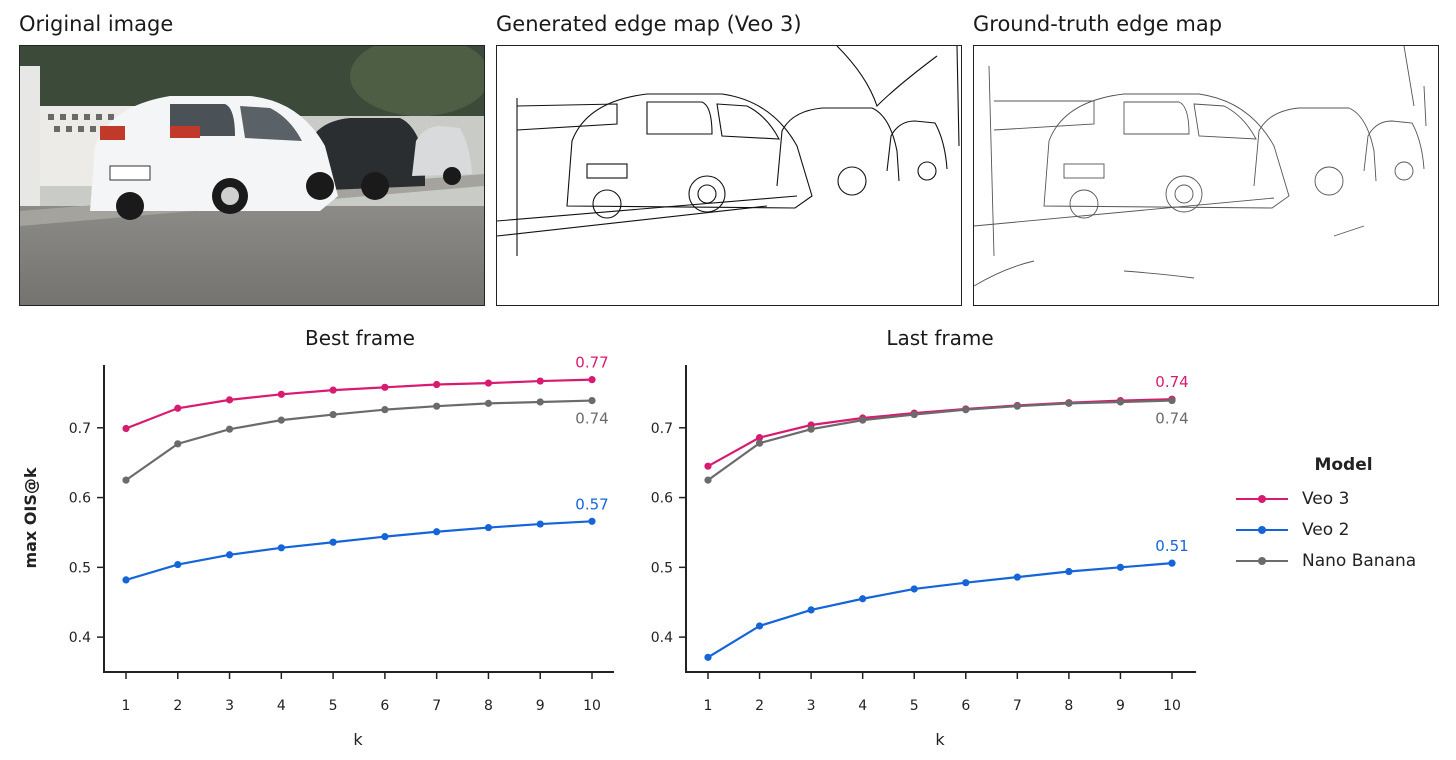 This screenshot has height=760, width=1456. Describe the element at coordinates (30, 517) in the screenshot. I see `y-axis-label: max OIS@k` at that location.